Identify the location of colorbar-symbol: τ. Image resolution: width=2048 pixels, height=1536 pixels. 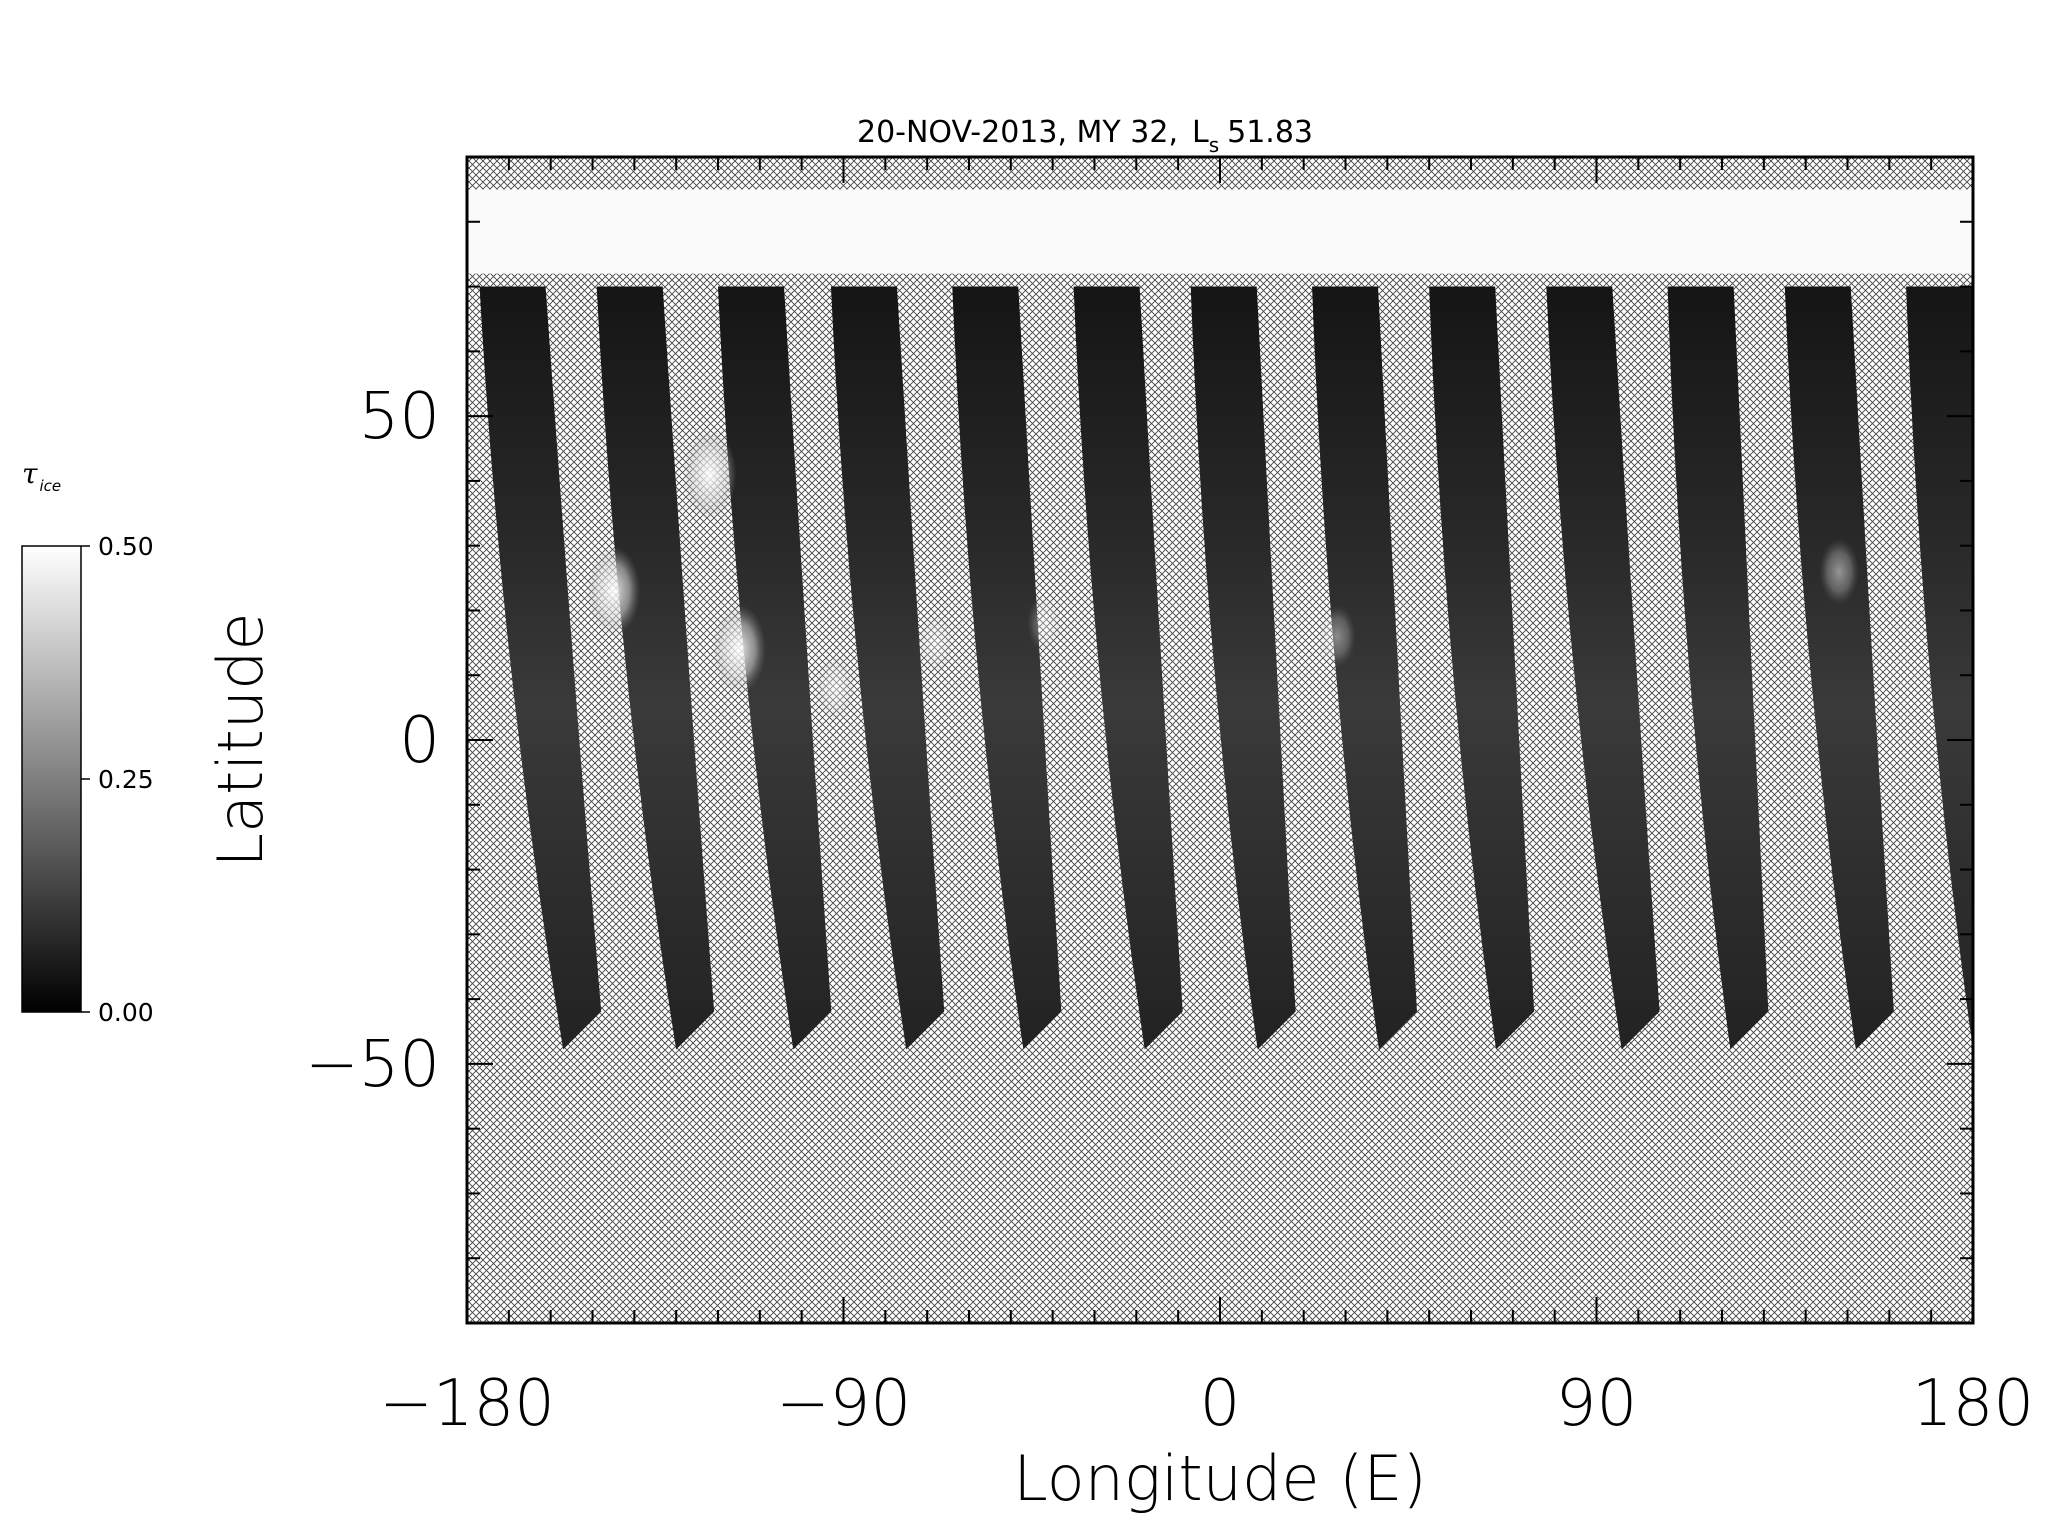
(30, 473).